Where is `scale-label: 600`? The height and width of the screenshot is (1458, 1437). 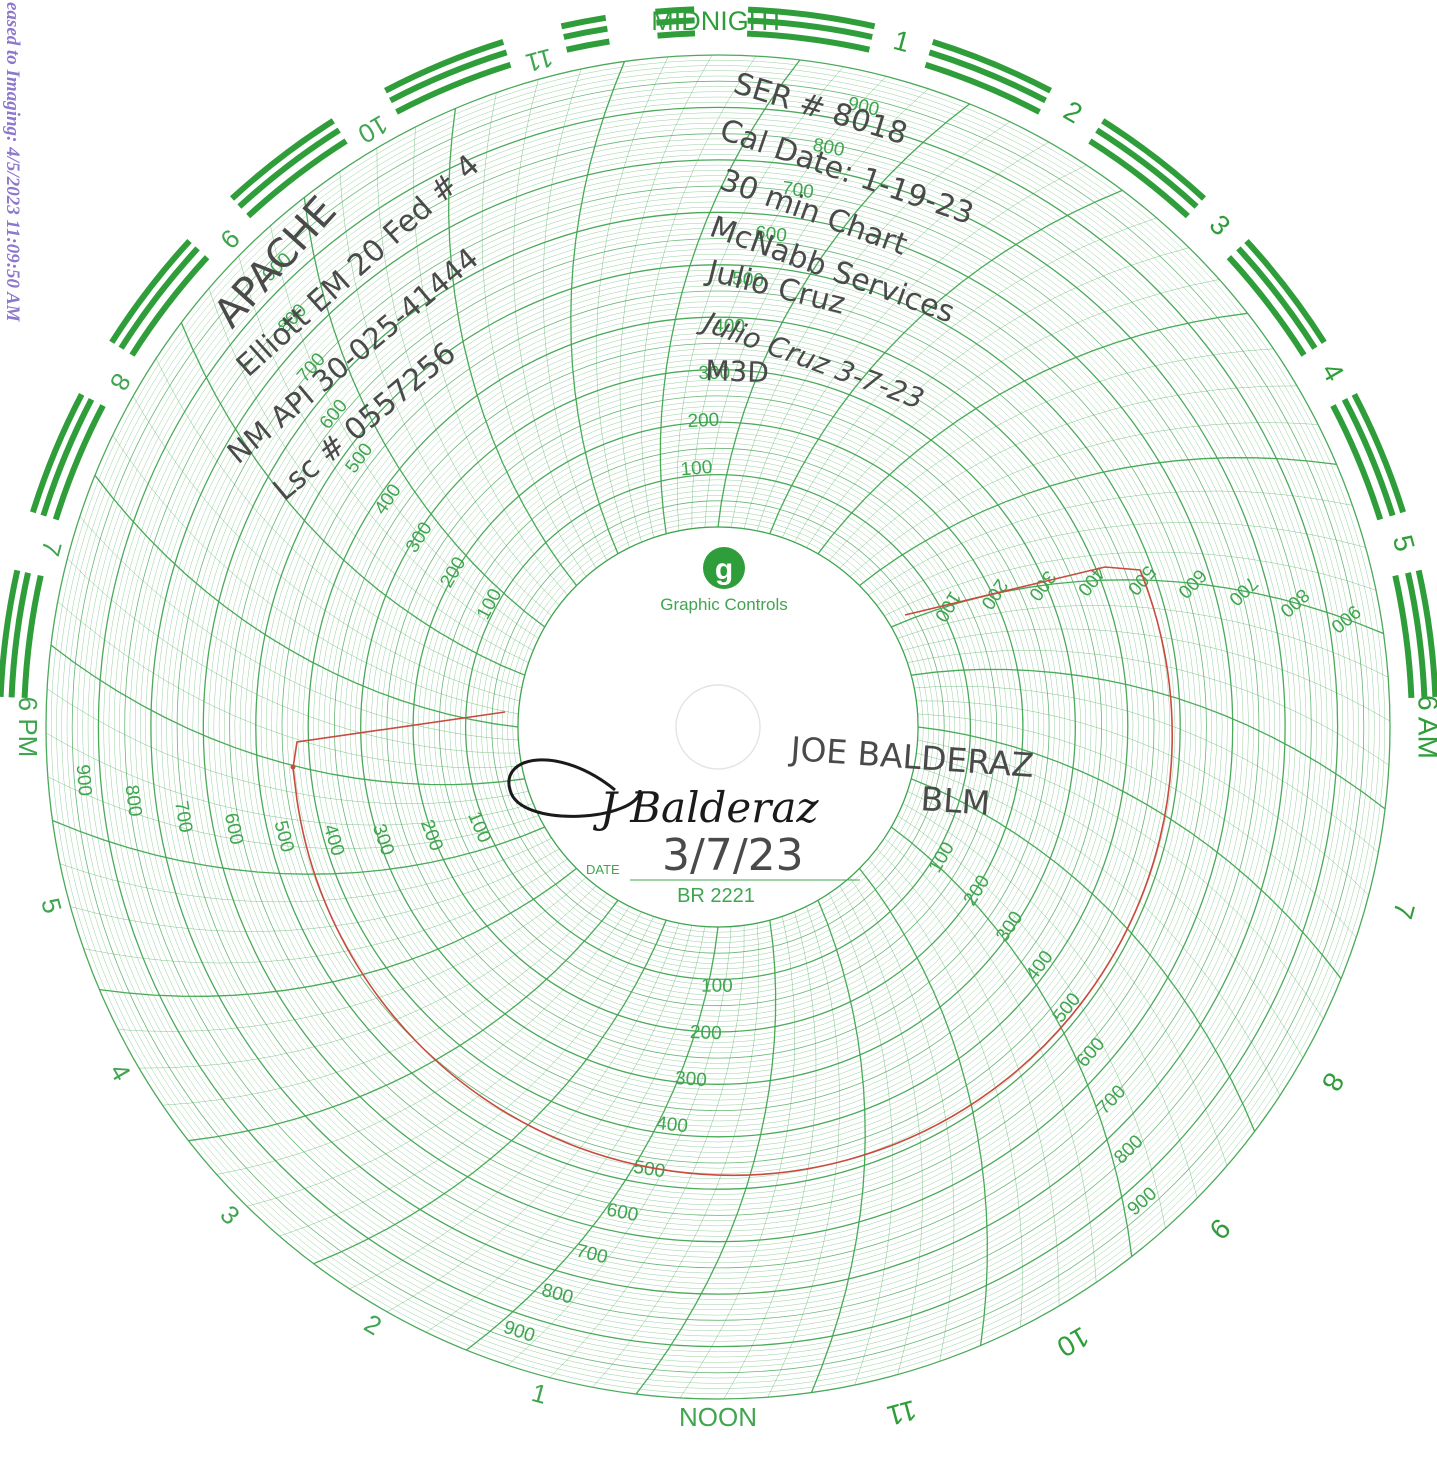 scale-label: 600 is located at coordinates (233, 828).